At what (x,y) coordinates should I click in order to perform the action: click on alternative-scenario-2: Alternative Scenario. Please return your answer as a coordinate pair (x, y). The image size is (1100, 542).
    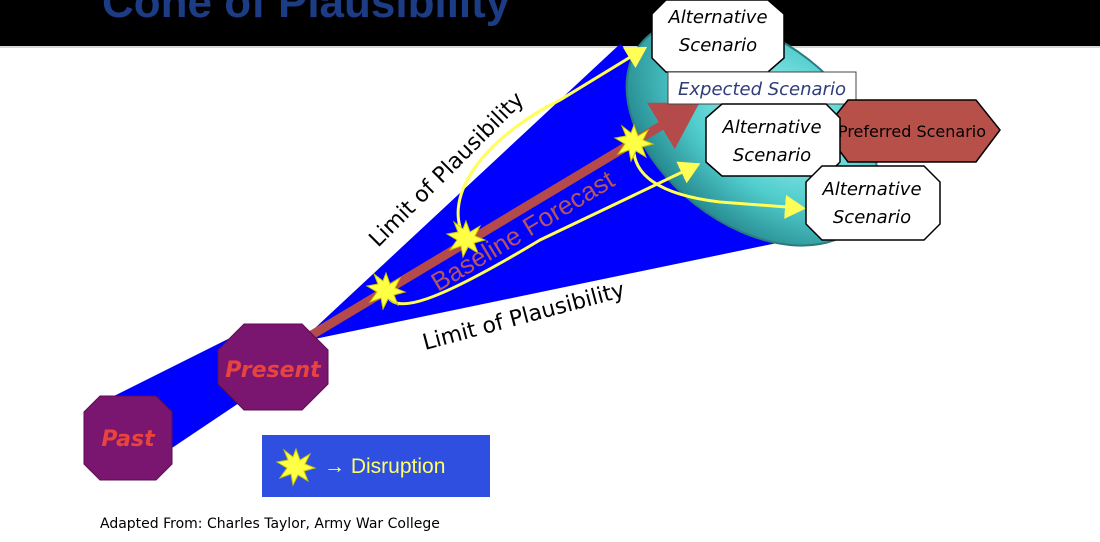
    Looking at the image, I should click on (773, 140).